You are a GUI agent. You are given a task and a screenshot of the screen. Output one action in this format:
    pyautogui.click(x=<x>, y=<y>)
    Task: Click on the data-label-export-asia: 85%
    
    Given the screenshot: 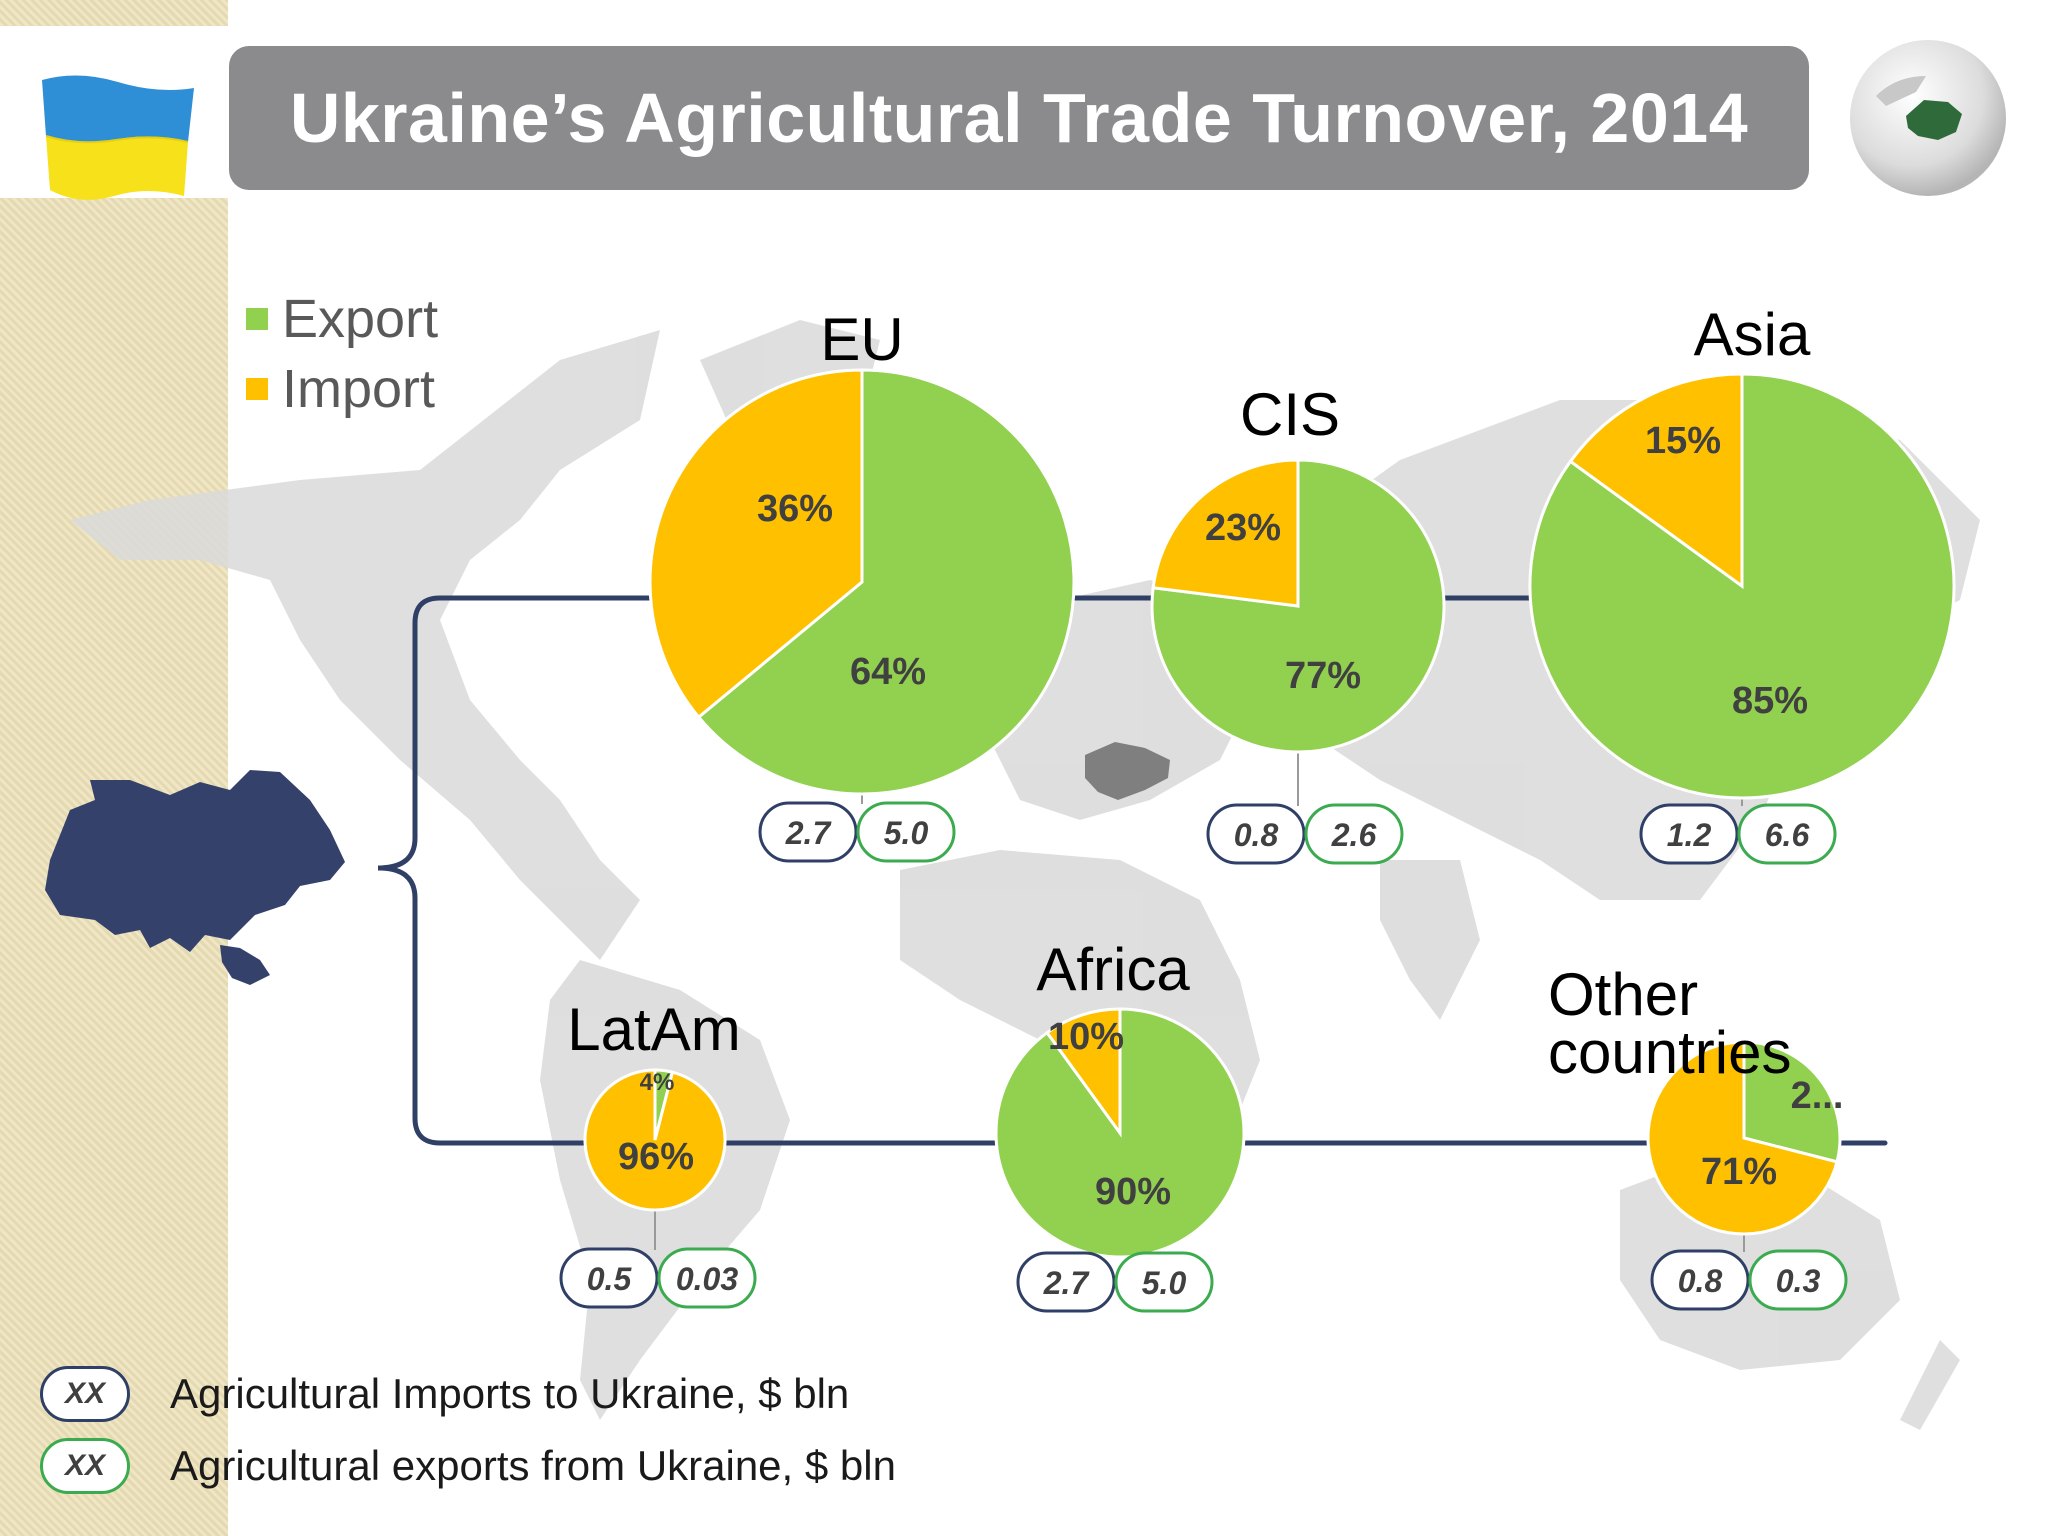 What is the action you would take?
    pyautogui.click(x=1770, y=701)
    